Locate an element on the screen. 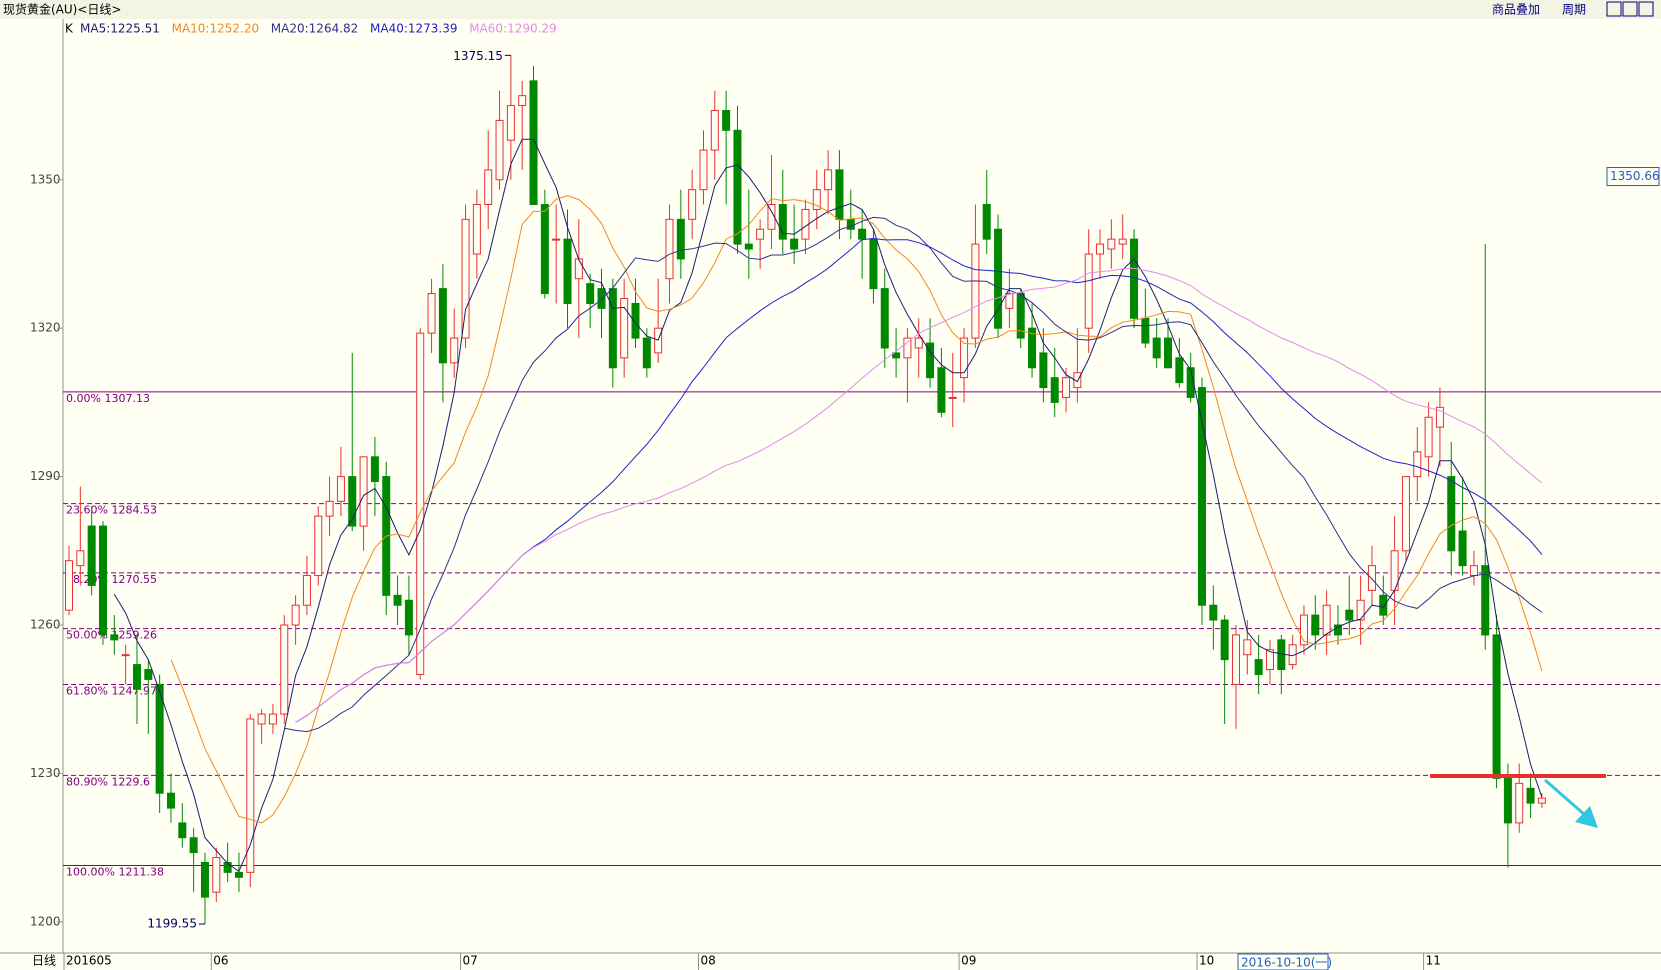  x-tick-label: 11 is located at coordinates (1433, 961).